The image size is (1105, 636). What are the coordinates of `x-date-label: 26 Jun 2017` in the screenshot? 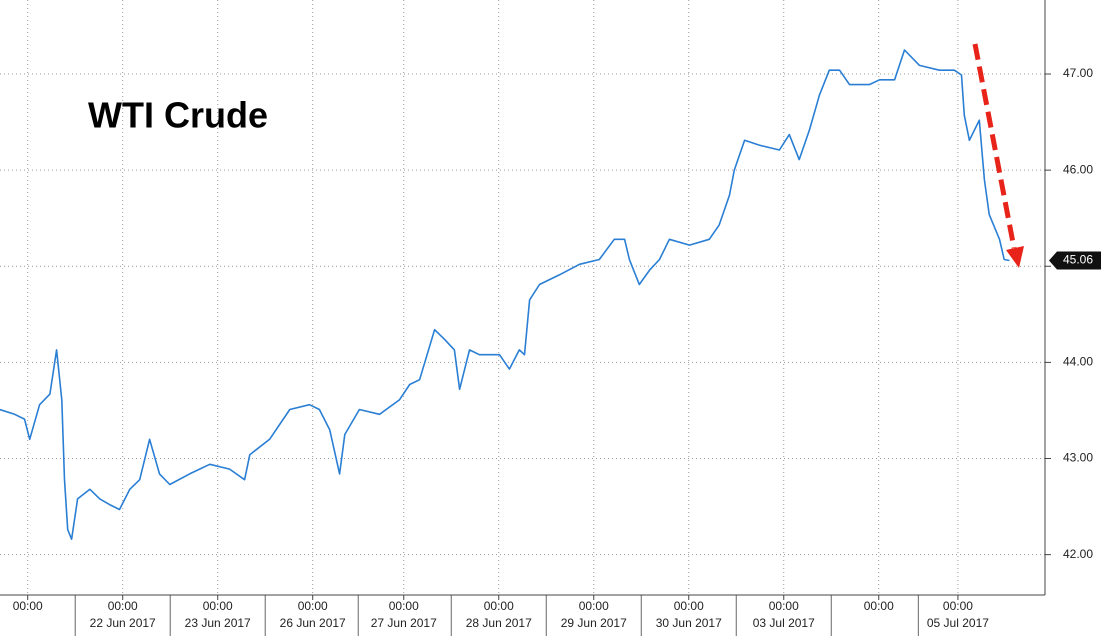 It's located at (313, 623).